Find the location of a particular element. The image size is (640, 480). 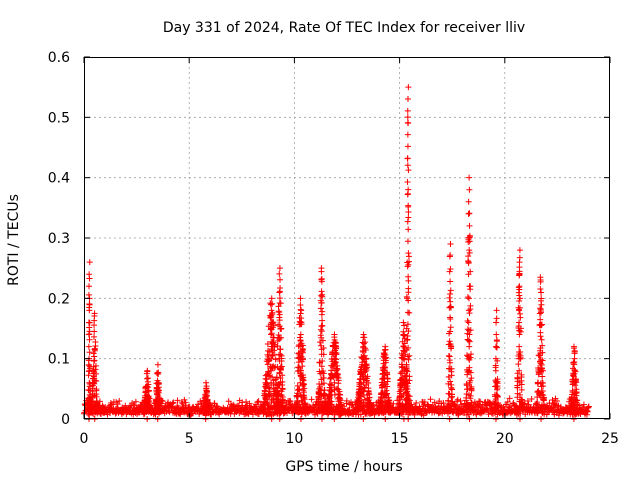

x-tick-label: 5 is located at coordinates (189, 439).